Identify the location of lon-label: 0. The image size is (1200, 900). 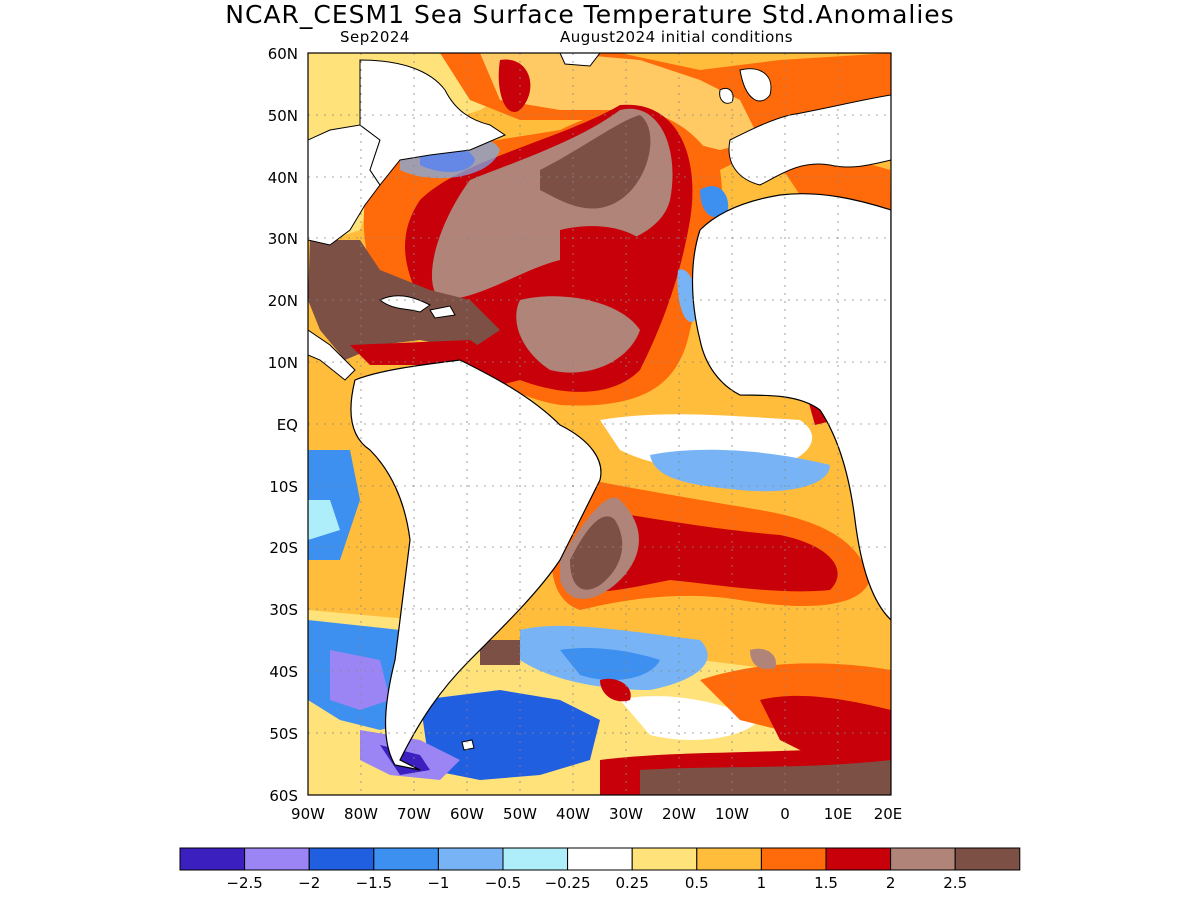
(785, 814).